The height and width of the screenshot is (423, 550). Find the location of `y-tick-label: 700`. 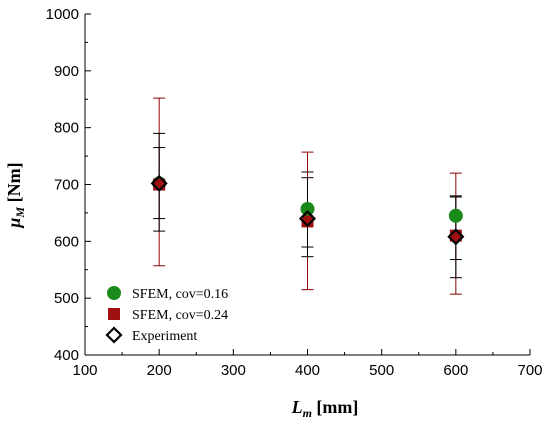

y-tick-label: 700 is located at coordinates (66, 185).